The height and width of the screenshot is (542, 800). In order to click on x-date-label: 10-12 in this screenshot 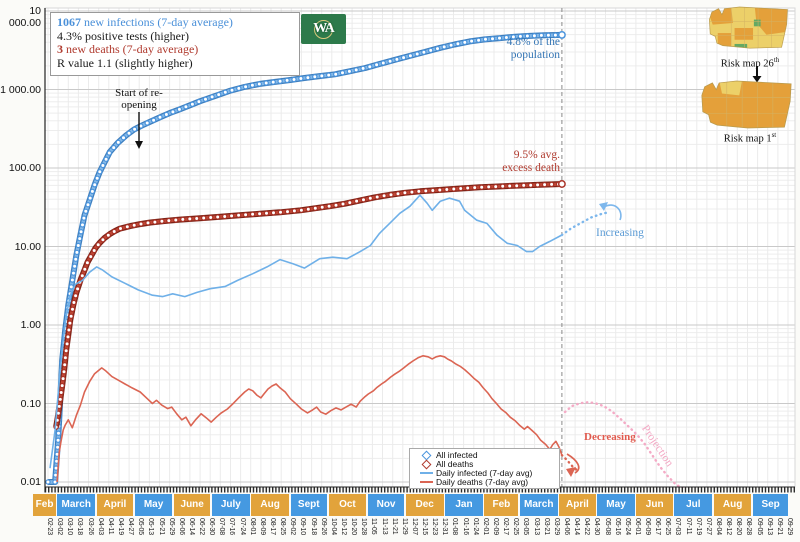, I will do `click(343, 526)`.